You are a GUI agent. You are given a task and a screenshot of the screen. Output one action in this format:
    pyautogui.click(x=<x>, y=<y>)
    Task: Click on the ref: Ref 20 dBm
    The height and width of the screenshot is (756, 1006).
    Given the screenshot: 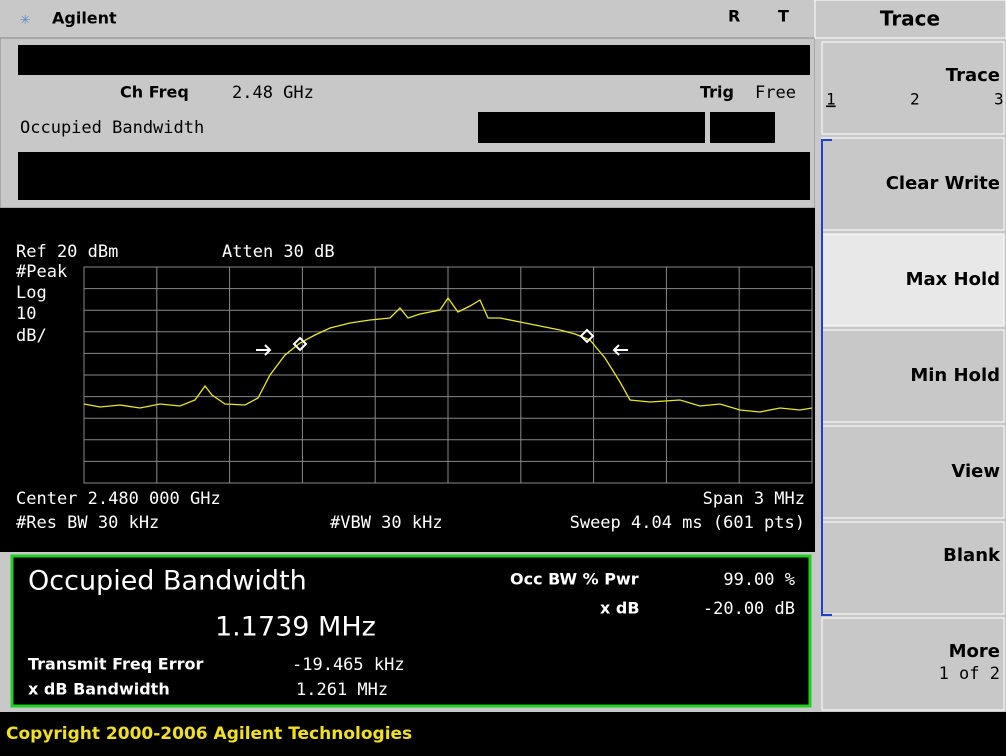 What is the action you would take?
    pyautogui.click(x=67, y=252)
    